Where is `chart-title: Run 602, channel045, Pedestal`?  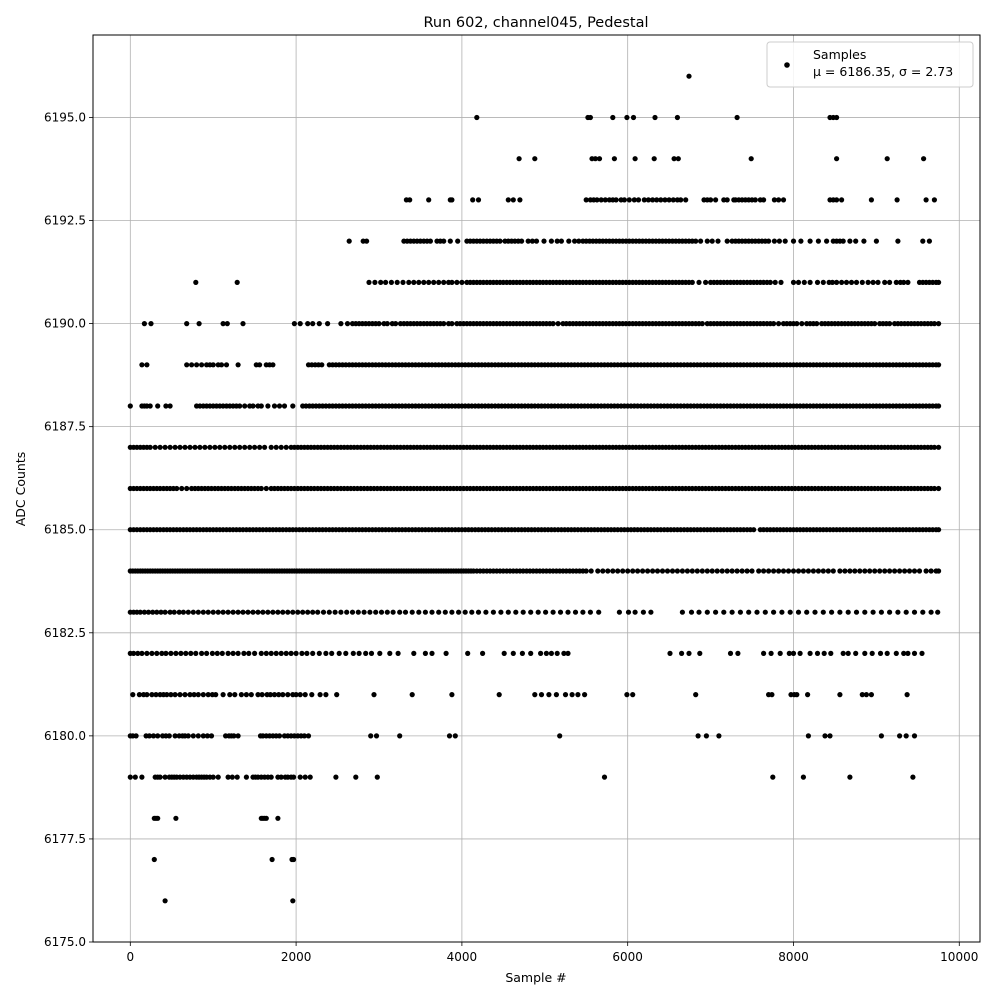 chart-title: Run 602, channel045, Pedestal is located at coordinates (535, 23).